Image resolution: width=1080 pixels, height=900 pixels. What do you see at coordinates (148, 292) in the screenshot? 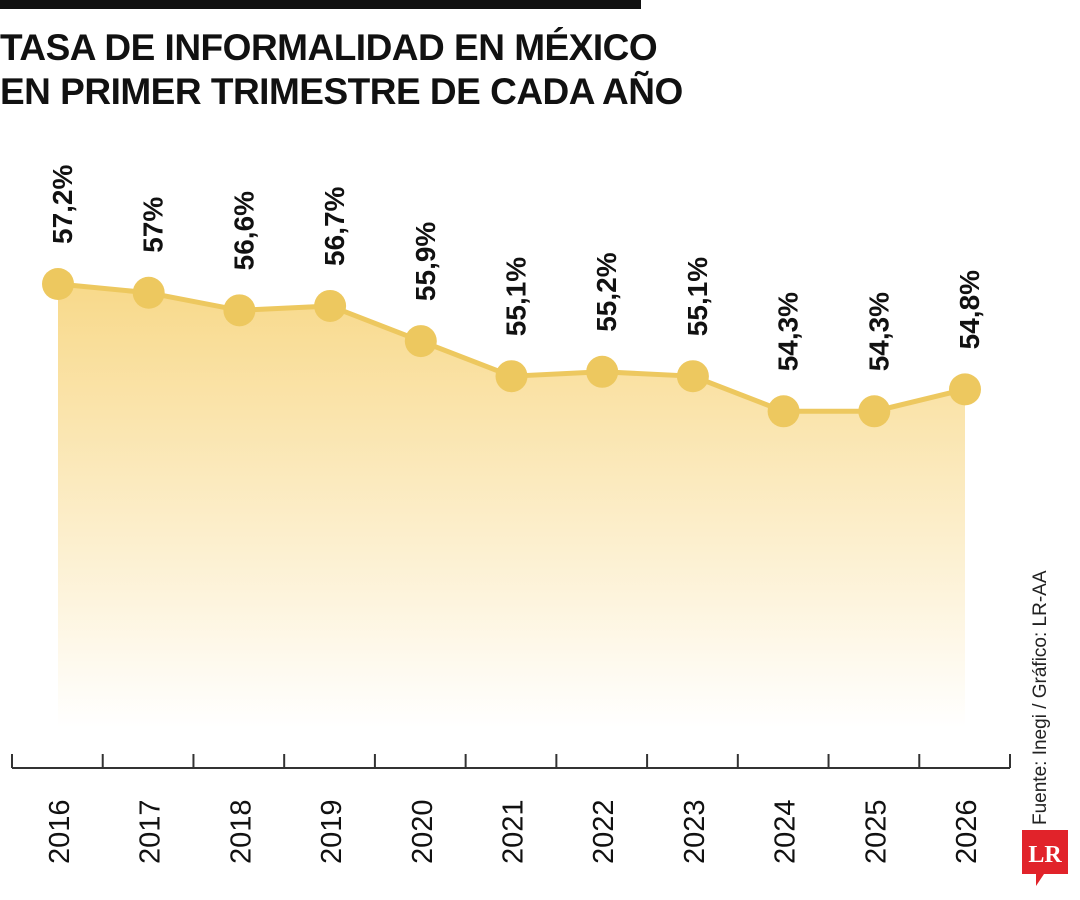
I see `data-point-2017` at bounding box center [148, 292].